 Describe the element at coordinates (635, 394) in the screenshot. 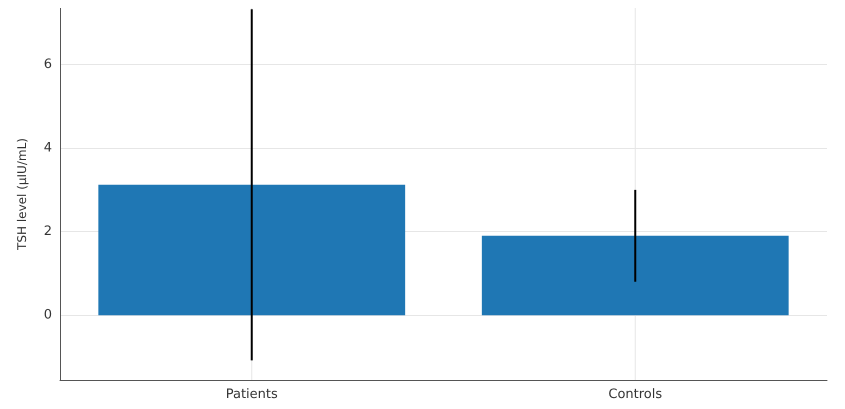

I see `x-tick-label: Controls` at that location.